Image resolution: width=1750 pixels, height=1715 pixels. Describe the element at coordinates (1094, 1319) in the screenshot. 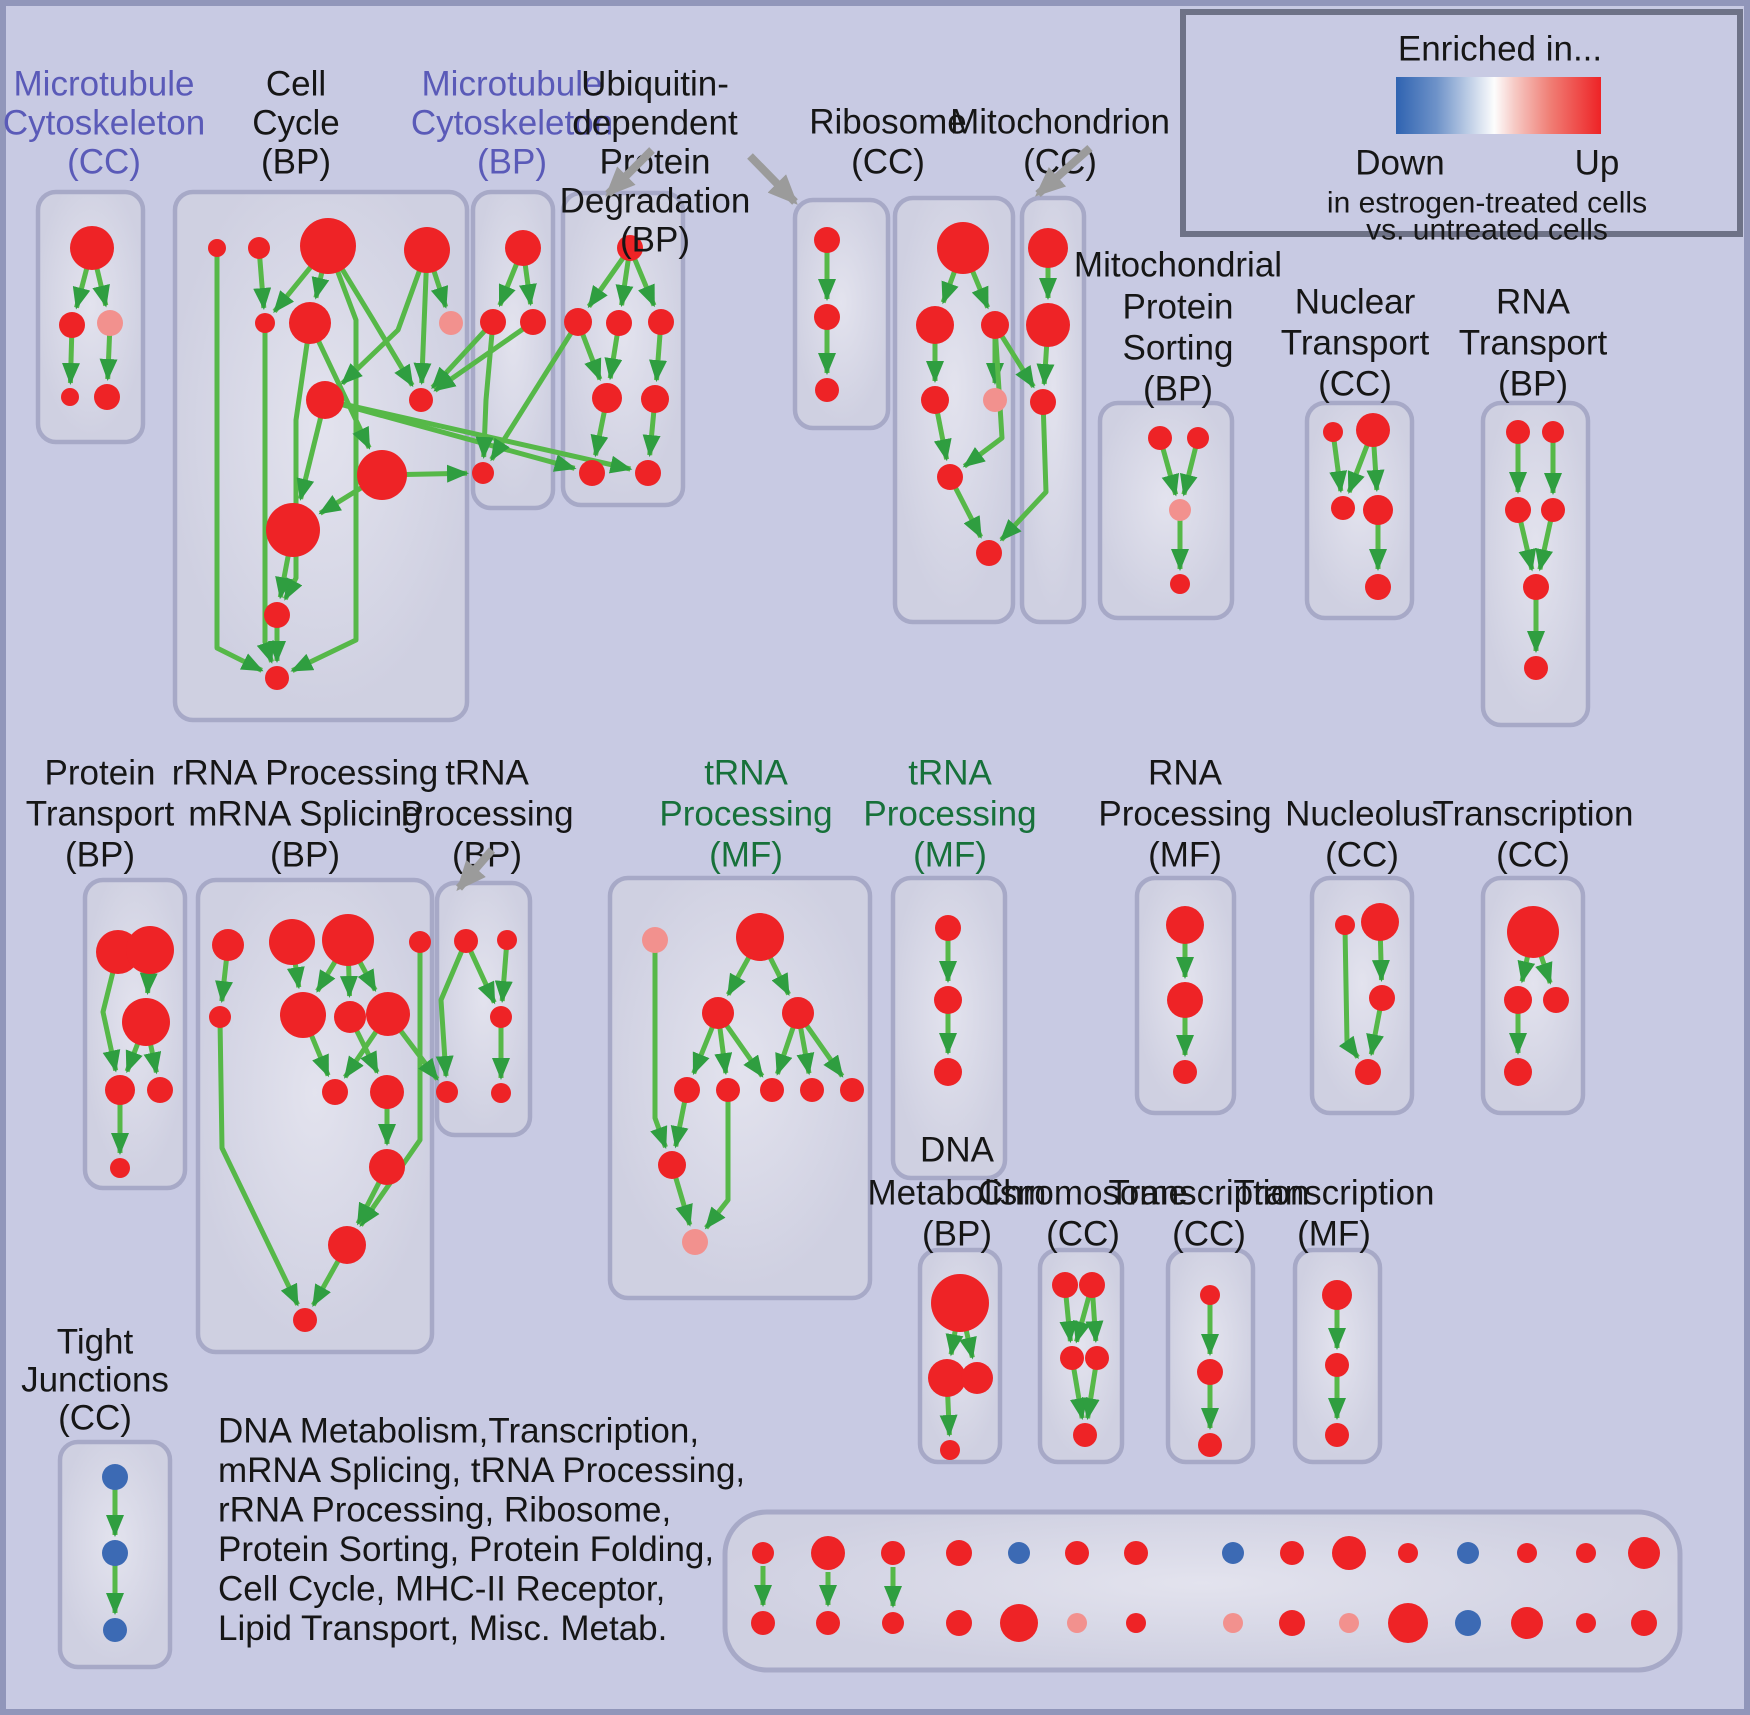

I see `edge-chrom.t2-chrom.m2` at that location.